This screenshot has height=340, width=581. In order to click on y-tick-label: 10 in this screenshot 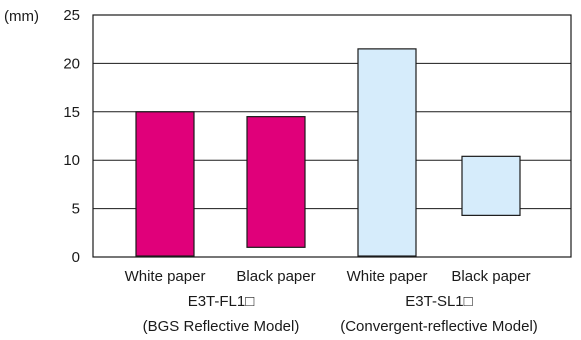, I will do `click(71, 160)`.